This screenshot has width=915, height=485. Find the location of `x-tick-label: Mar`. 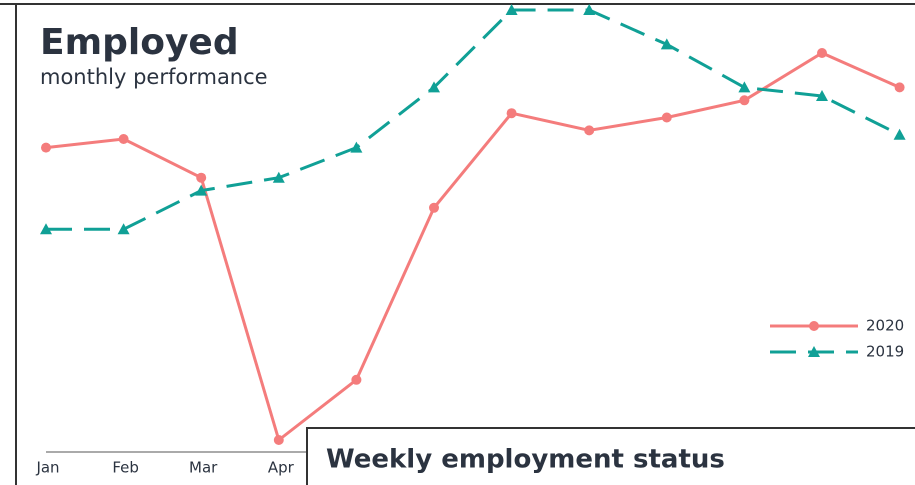

x-tick-label: Mar is located at coordinates (203, 468).